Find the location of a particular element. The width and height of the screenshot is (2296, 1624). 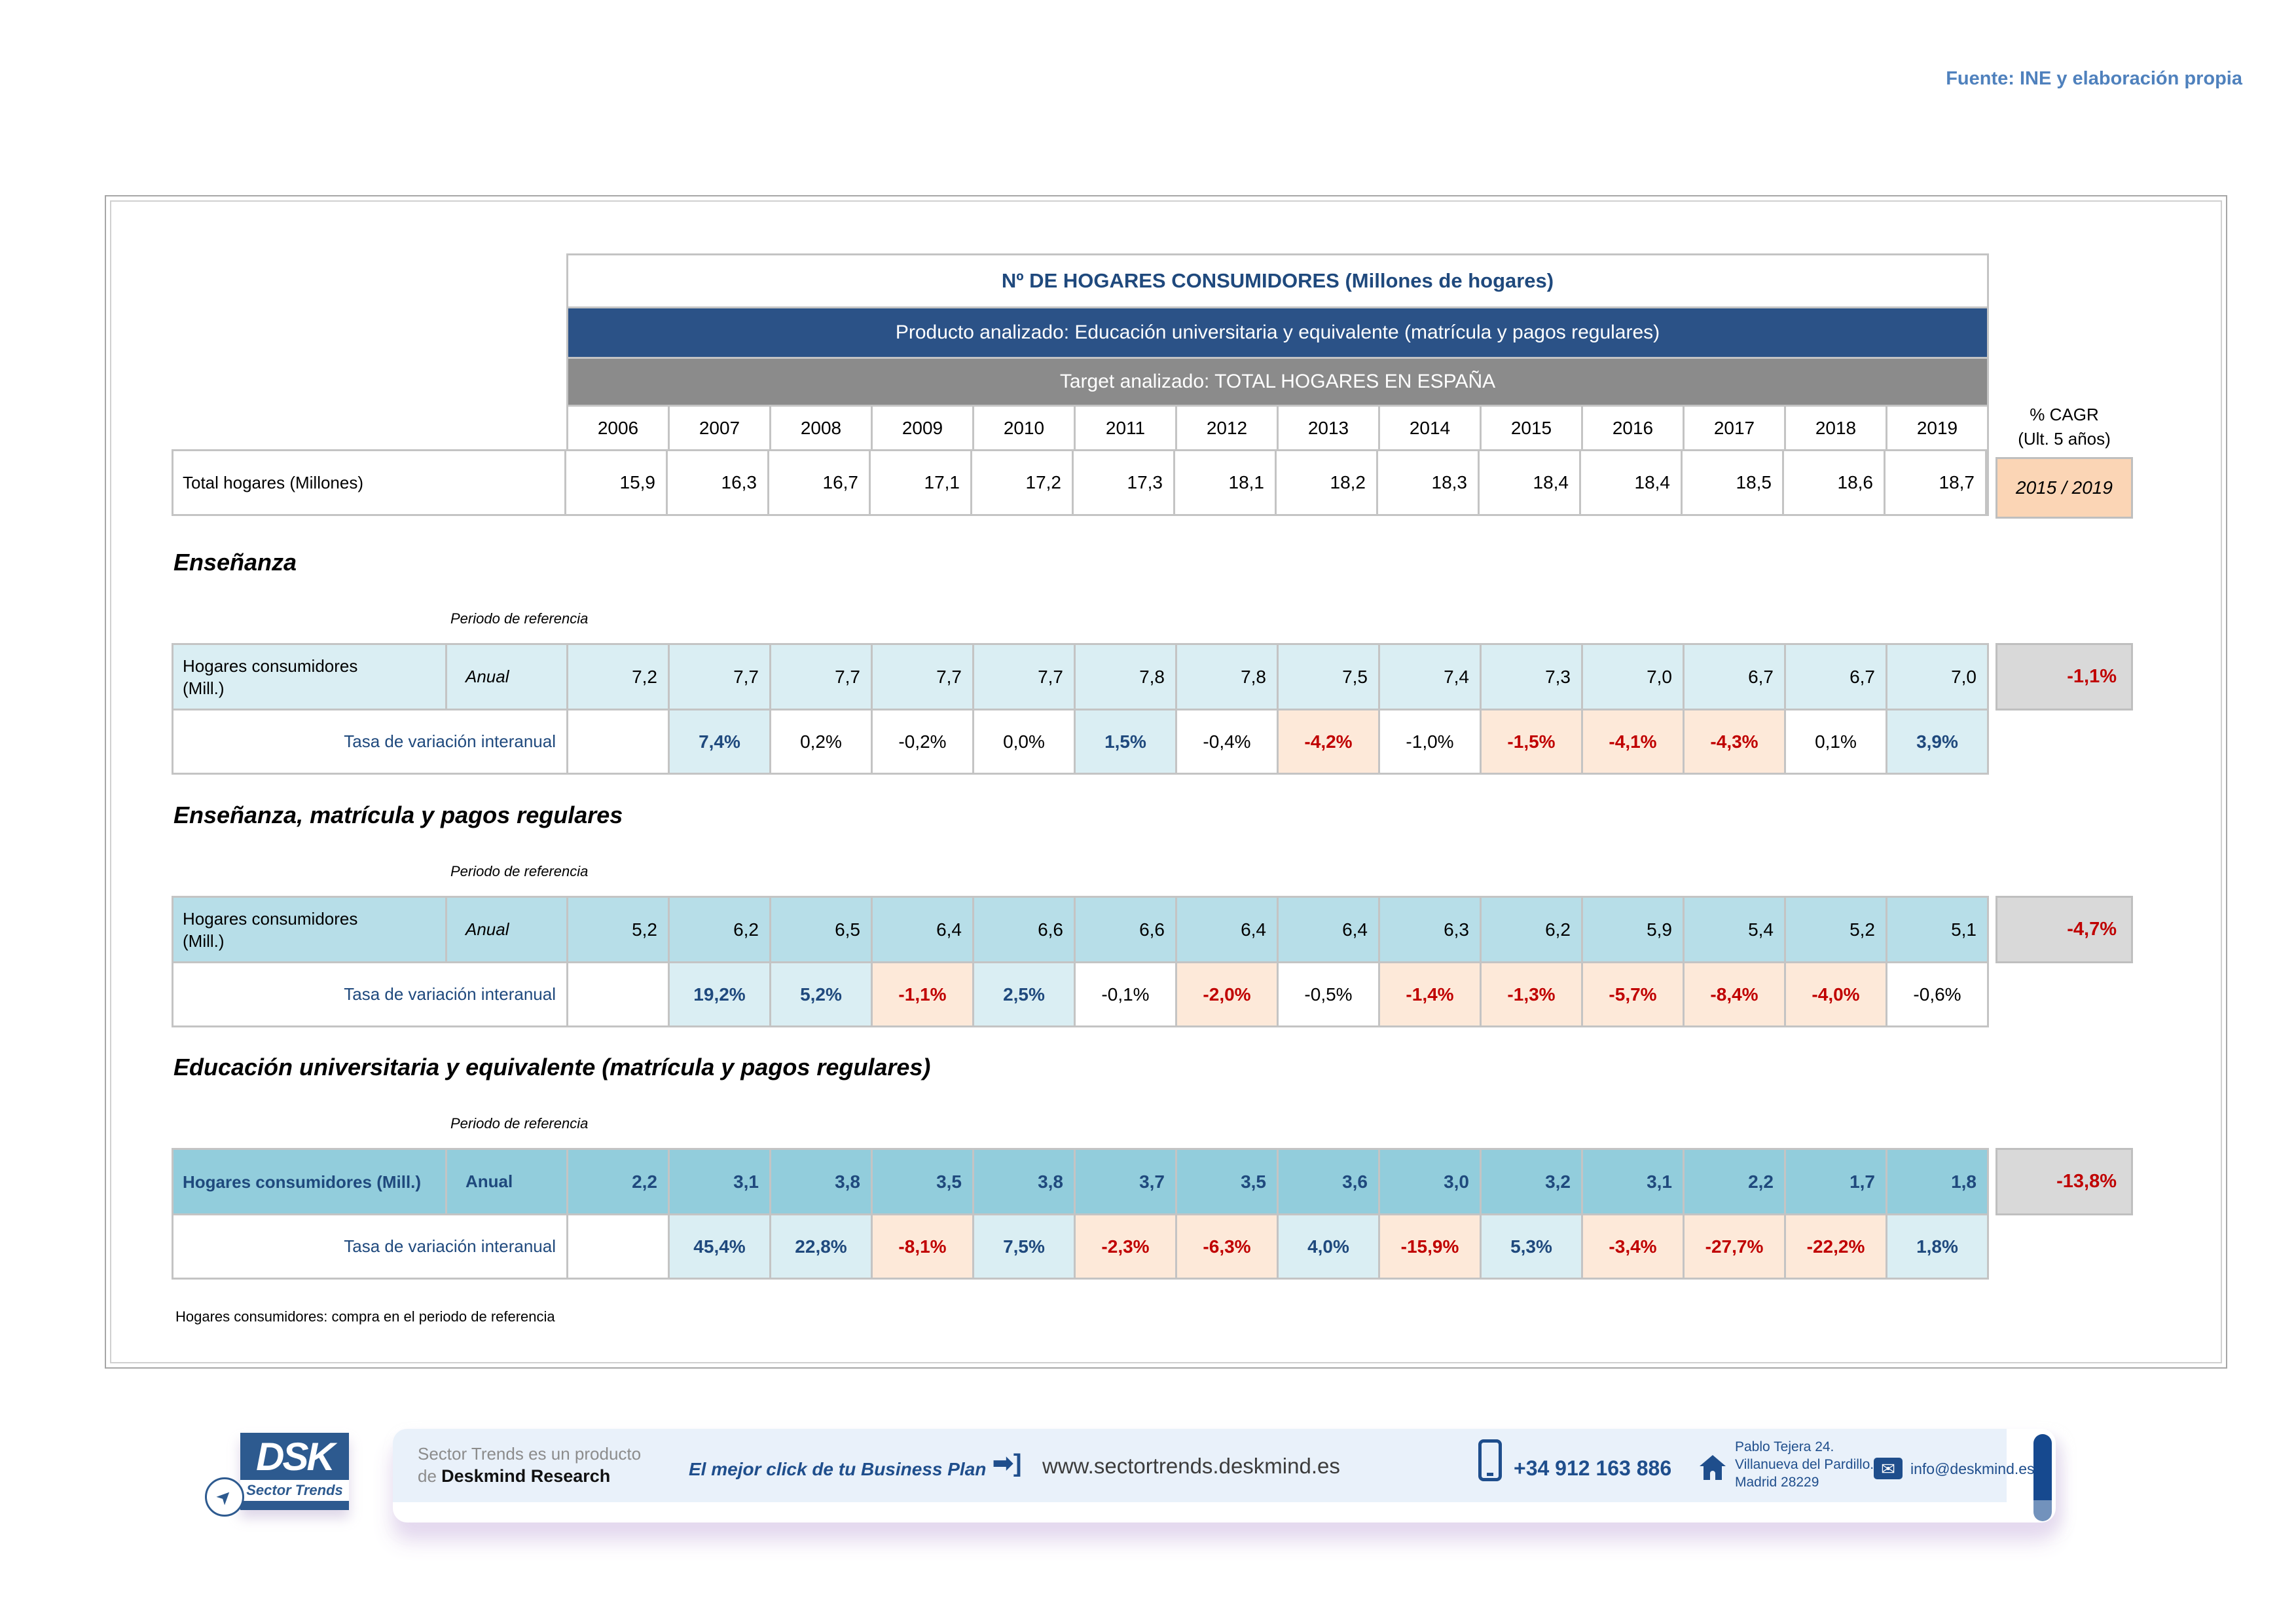

dsk-arrow-icon: ➤ is located at coordinates (224, 1496).